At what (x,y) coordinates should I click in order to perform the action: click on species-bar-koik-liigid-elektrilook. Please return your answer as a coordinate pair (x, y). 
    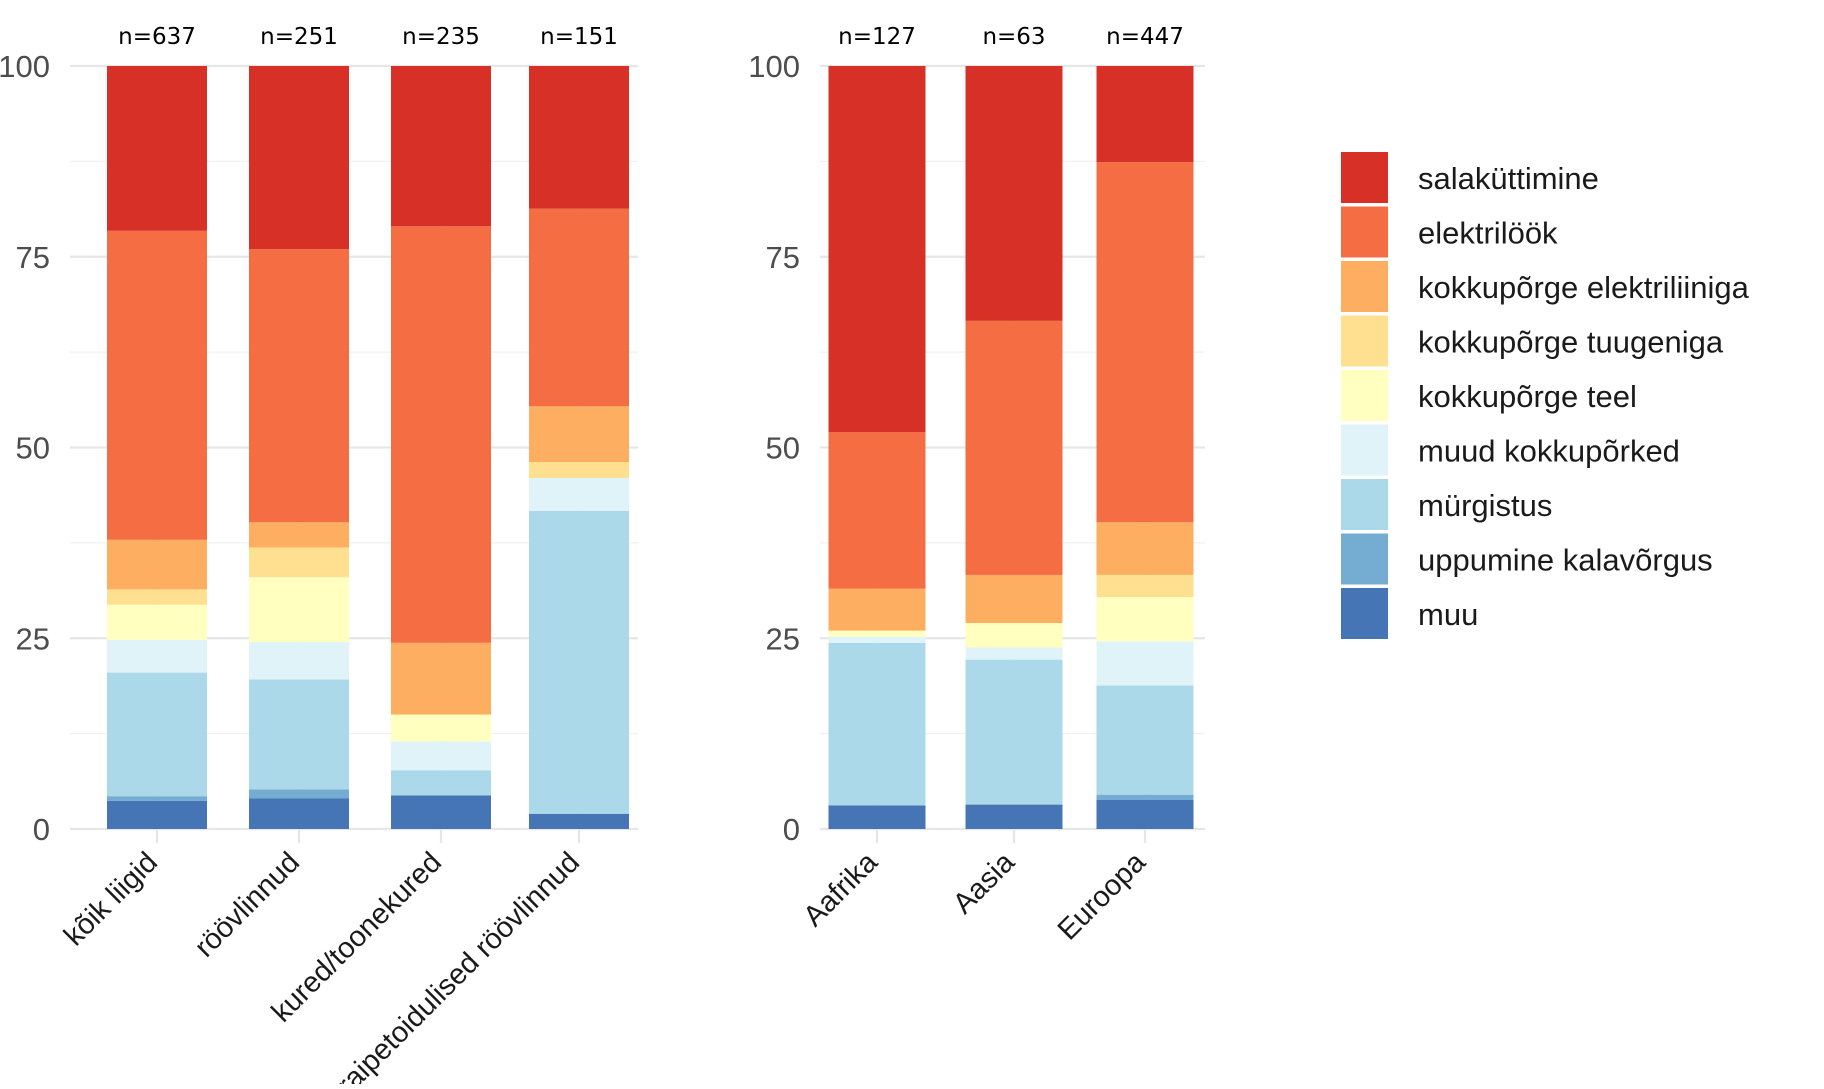
    Looking at the image, I should click on (157, 385).